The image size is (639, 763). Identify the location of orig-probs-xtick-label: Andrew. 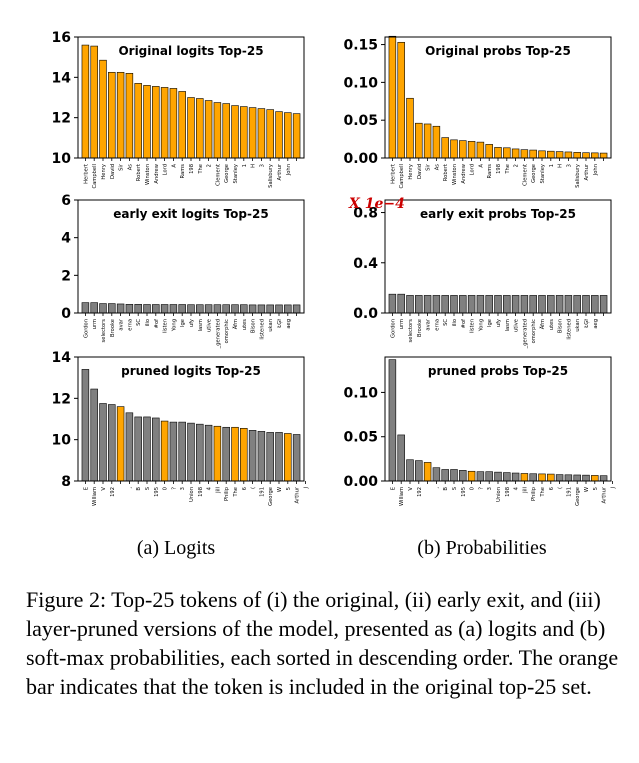
(464, 173).